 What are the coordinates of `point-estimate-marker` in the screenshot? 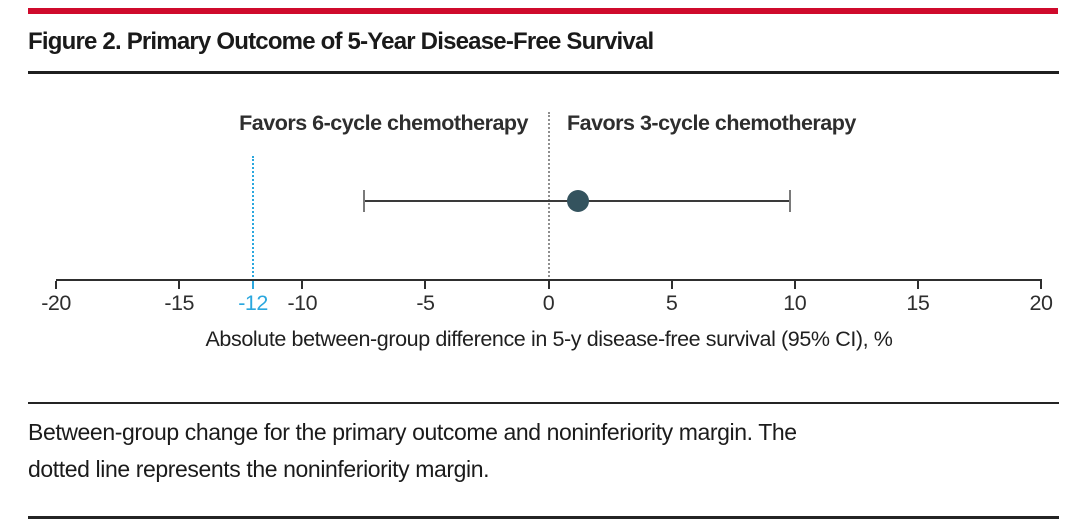 It's located at (578, 201).